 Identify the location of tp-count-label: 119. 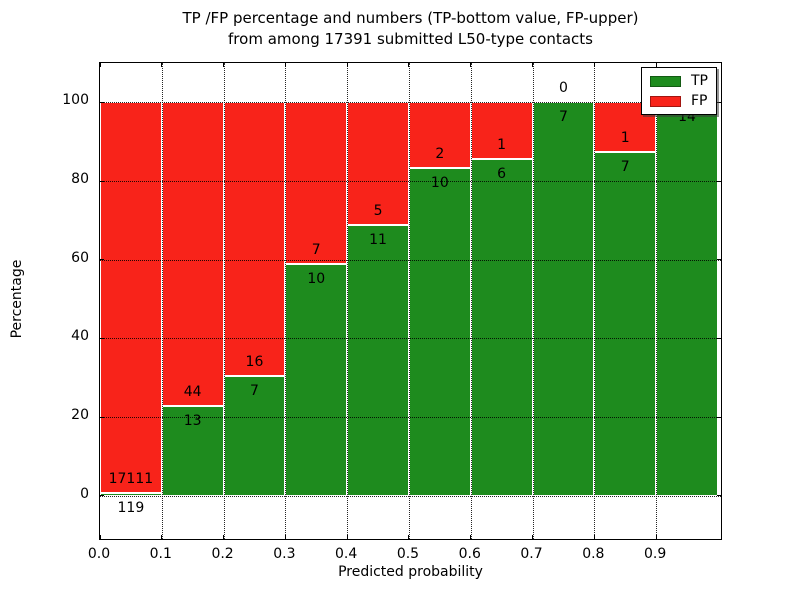
(131, 508).